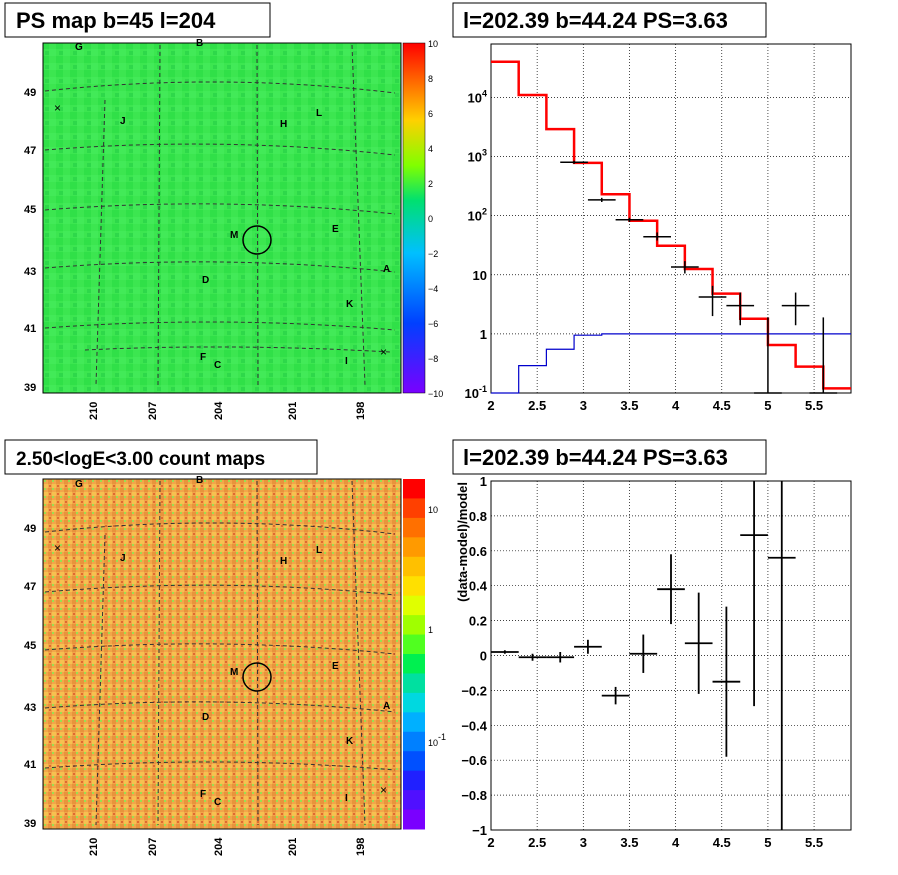  Describe the element at coordinates (383, 352) in the screenshot. I see `ps-map-cross-right: ×` at that location.